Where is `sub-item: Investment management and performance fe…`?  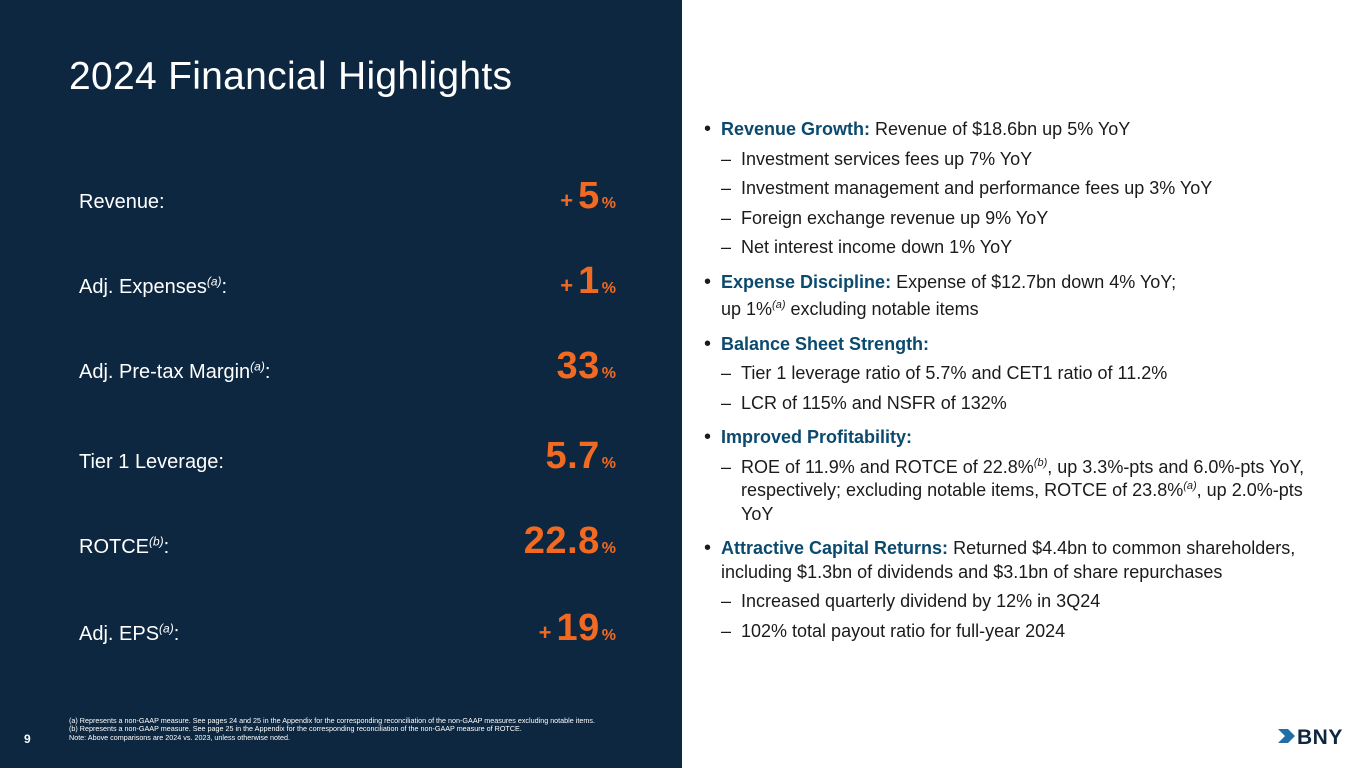 sub-item: Investment management and performance fe… is located at coordinates (1019, 189).